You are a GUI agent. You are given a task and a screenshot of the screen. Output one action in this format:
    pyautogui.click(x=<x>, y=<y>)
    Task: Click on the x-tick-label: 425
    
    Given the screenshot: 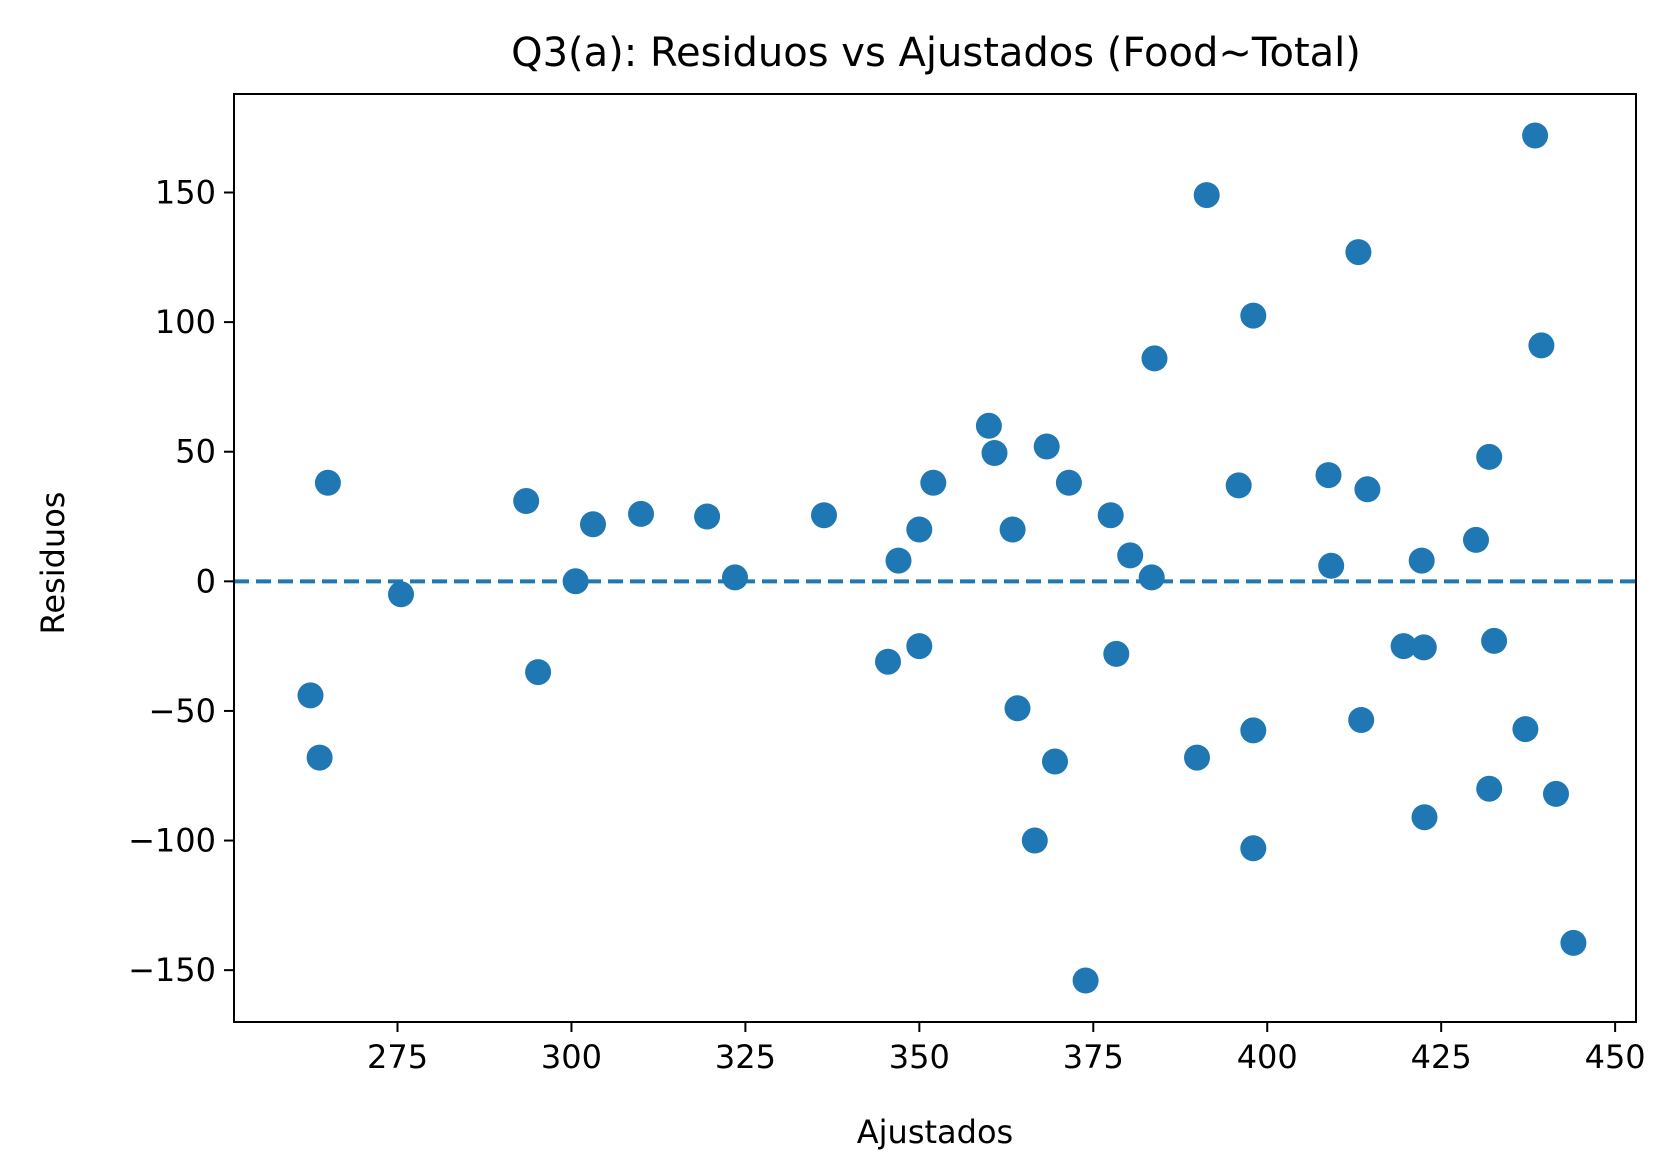 What is the action you would take?
    pyautogui.click(x=1441, y=1057)
    